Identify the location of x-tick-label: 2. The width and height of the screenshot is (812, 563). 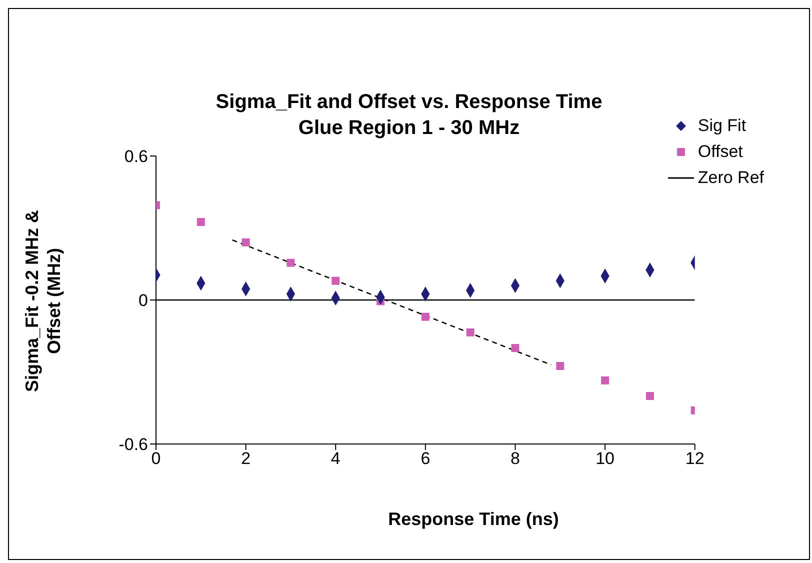
(246, 458).